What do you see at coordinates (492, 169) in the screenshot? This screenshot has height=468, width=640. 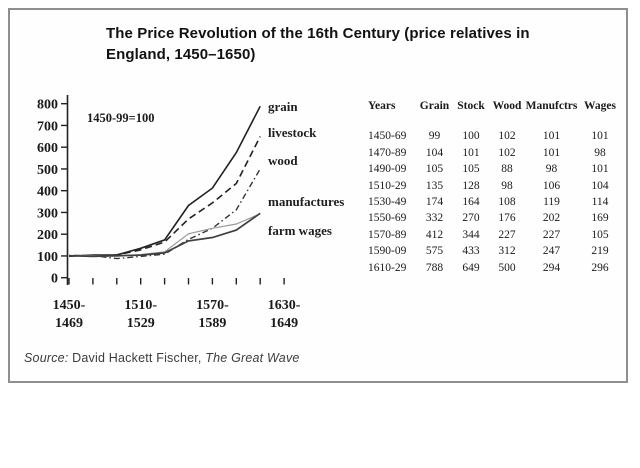 I see `table-row: 1490-09 105 105 88 98 101` at bounding box center [492, 169].